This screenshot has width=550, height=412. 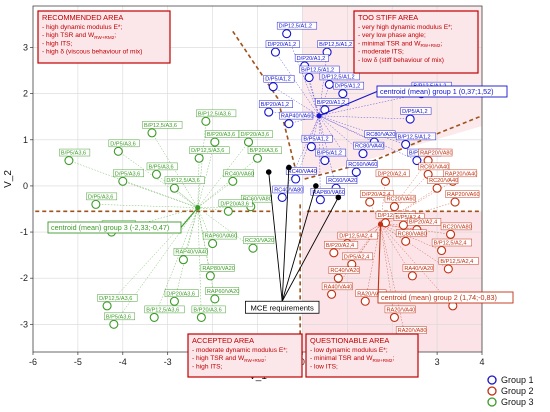 What do you see at coordinates (434, 167) in the screenshot?
I see `point-label: RC60/VA40` at bounding box center [434, 167].